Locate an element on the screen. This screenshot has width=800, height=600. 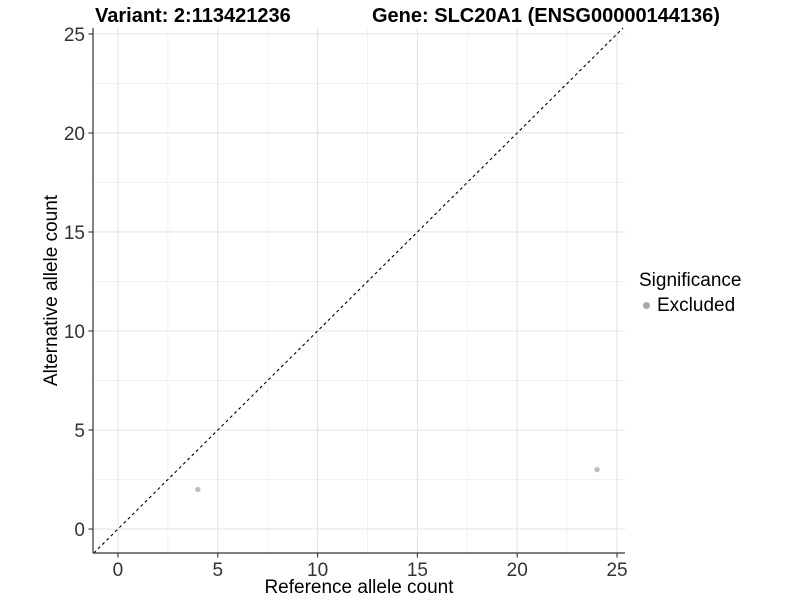
plot-title-variant: Variant: 2:113421236 is located at coordinates (193, 16).